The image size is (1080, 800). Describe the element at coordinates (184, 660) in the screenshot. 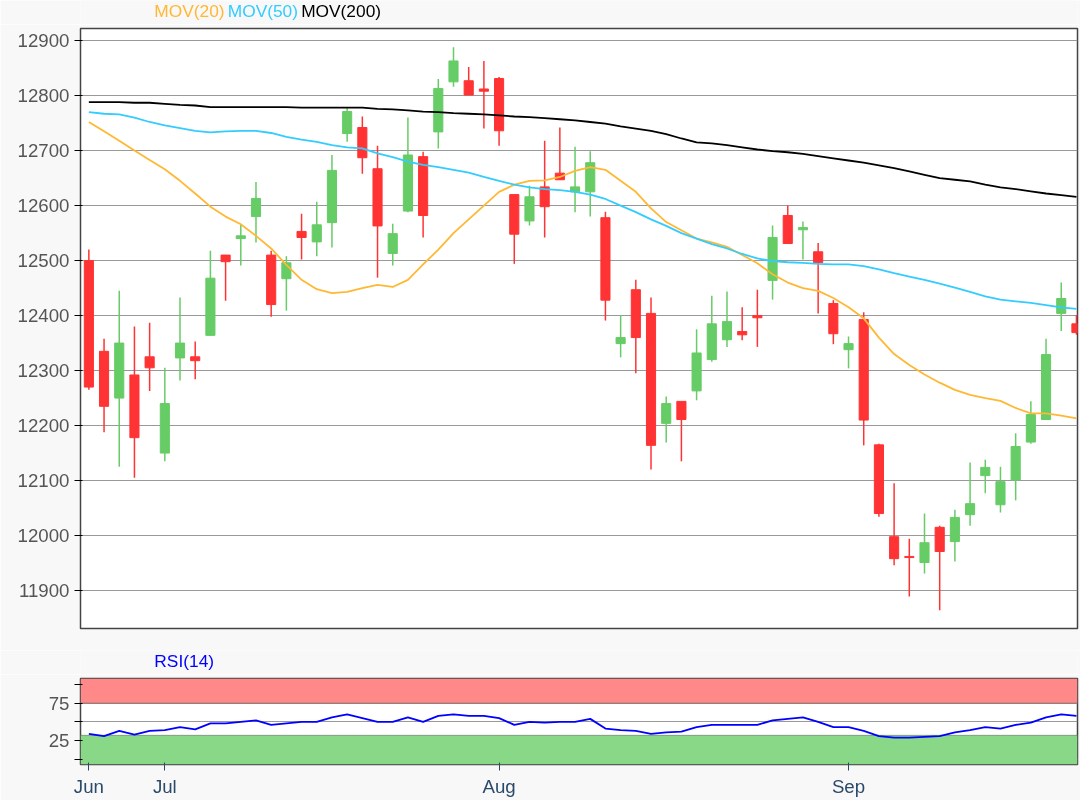

I see `text: RSI(14)` at that location.